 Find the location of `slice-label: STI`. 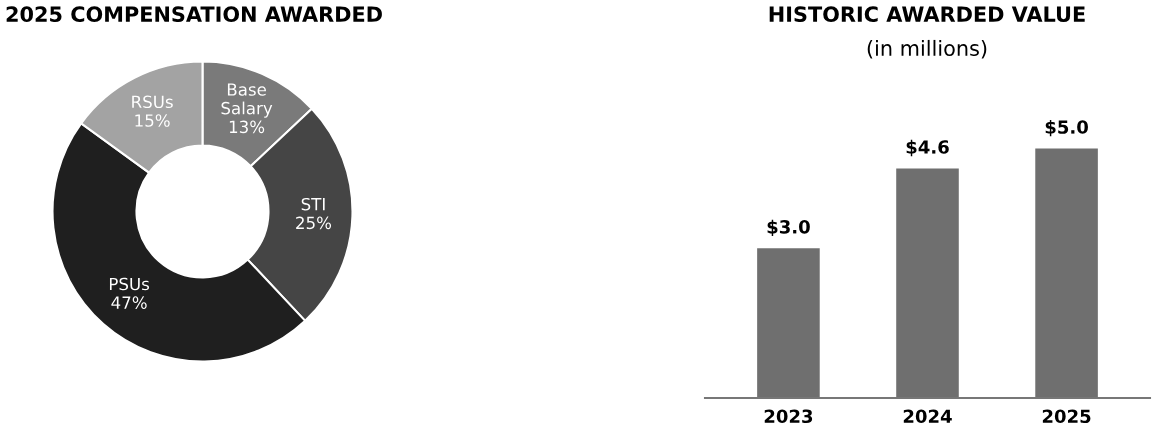

slice-label: STI is located at coordinates (313, 204).